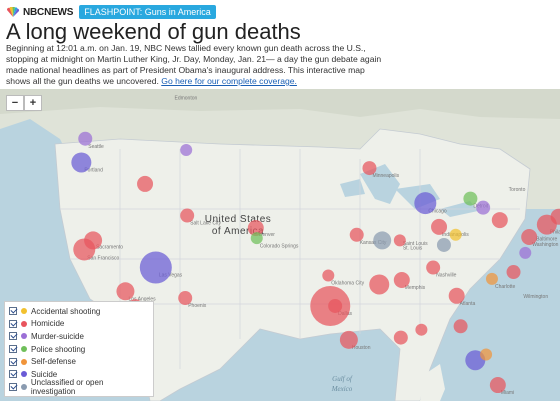 The width and height of the screenshot is (560, 401). What do you see at coordinates (66, 311) in the screenshot?
I see `legend-label: Accidental shooting` at bounding box center [66, 311].